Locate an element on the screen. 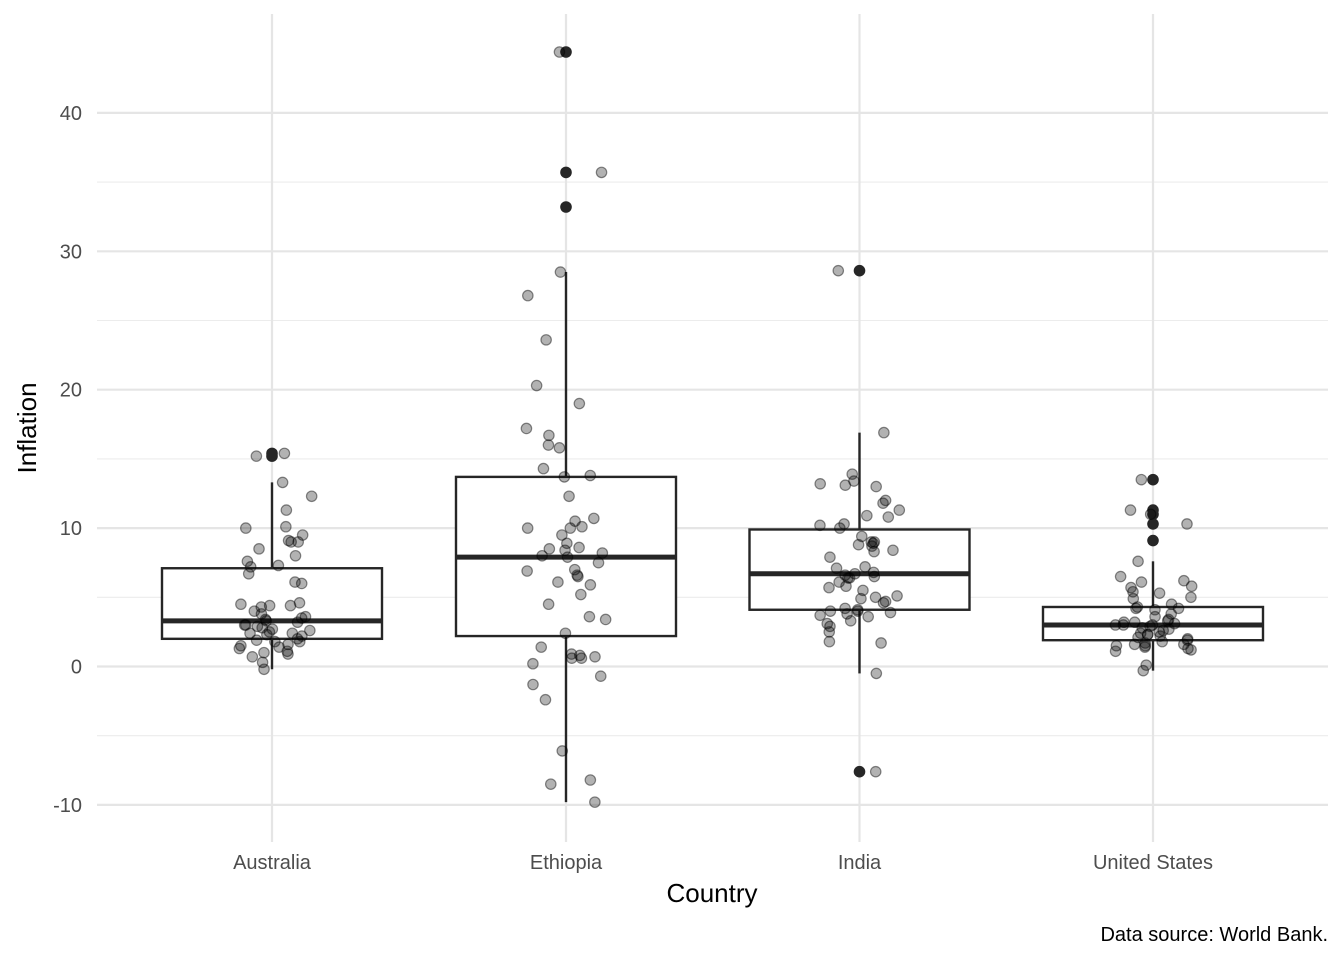 The width and height of the screenshot is (1344, 960). x-tick-label: Australia is located at coordinates (272, 863).